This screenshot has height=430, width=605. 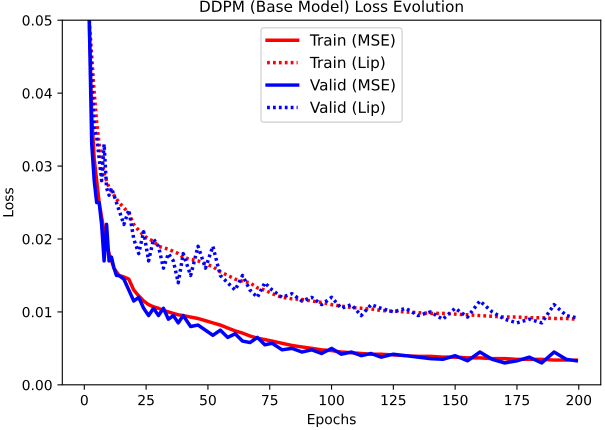 What do you see at coordinates (455, 400) in the screenshot?
I see `x-tick-label: 150` at bounding box center [455, 400].